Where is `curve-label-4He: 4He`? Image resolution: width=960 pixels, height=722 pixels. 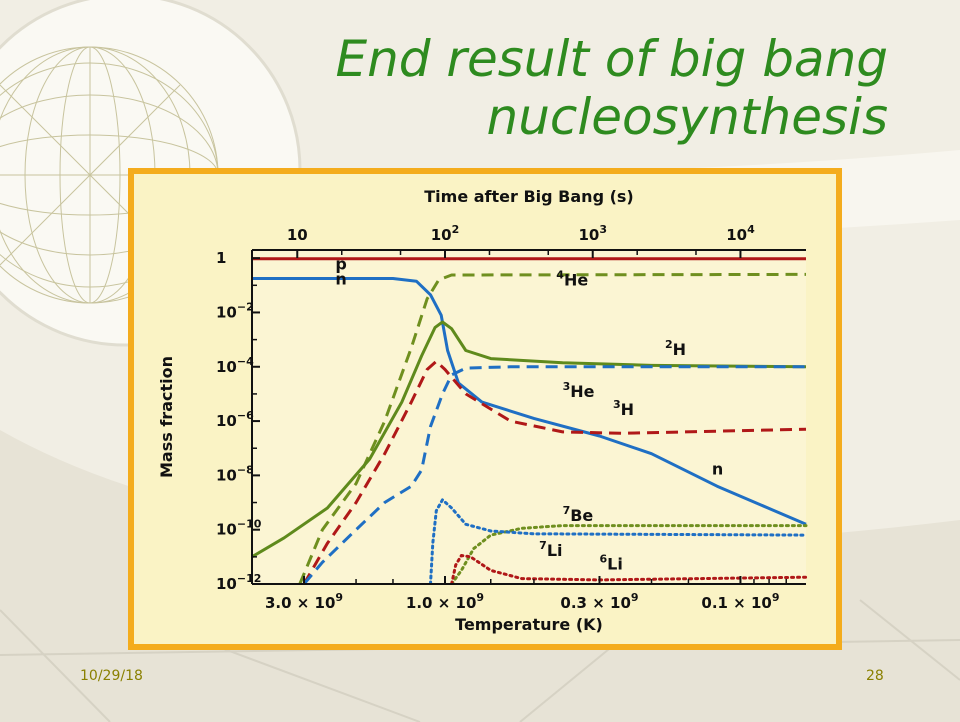
curve-label-4He: 4He is located at coordinates (572, 278).